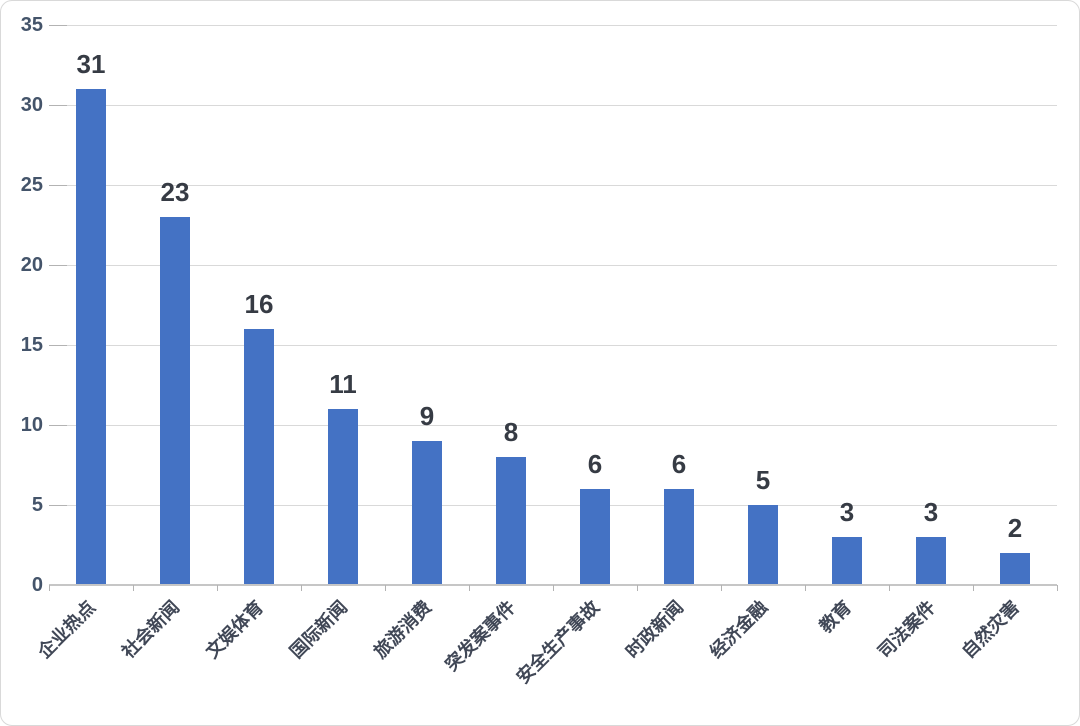  I want to click on category-label: 时政新闻, so click(655, 630).